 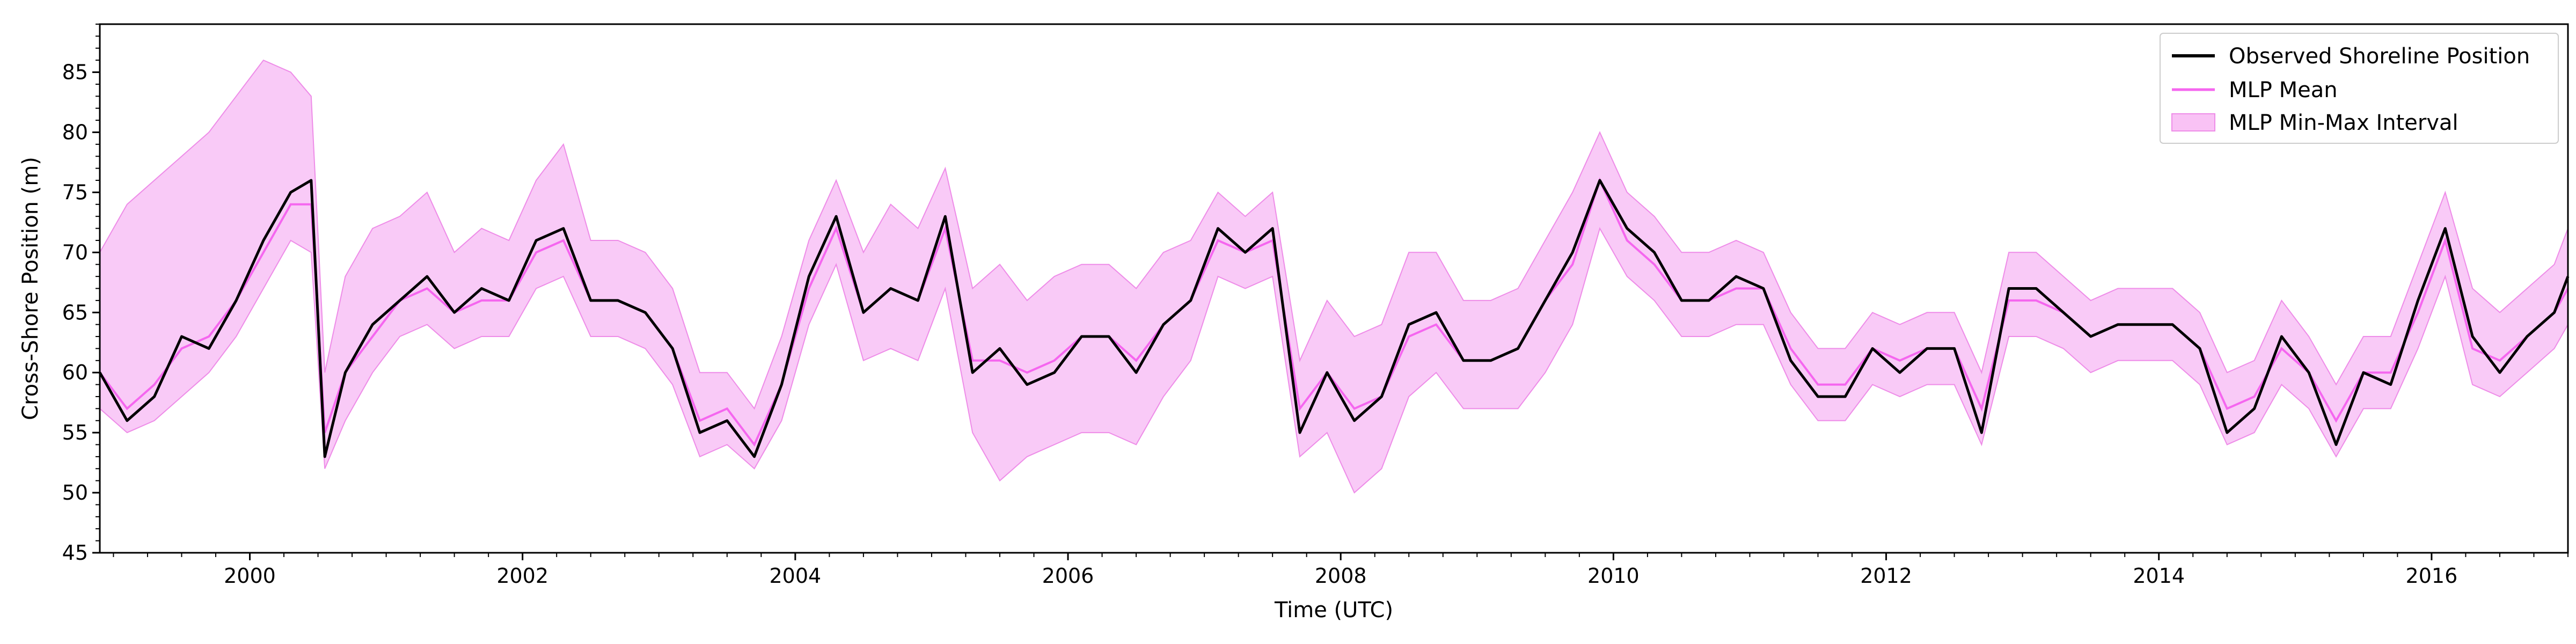 I want to click on x-tick-label: 2014, so click(x=2159, y=576).